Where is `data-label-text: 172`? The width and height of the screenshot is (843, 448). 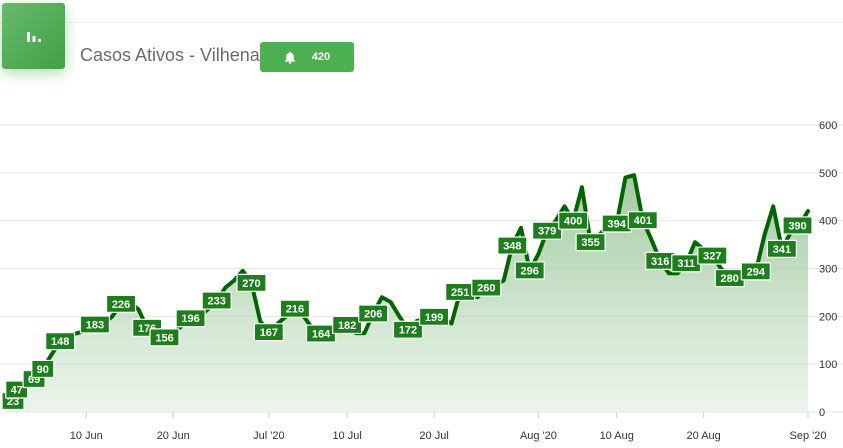
data-label-text: 172 is located at coordinates (408, 331).